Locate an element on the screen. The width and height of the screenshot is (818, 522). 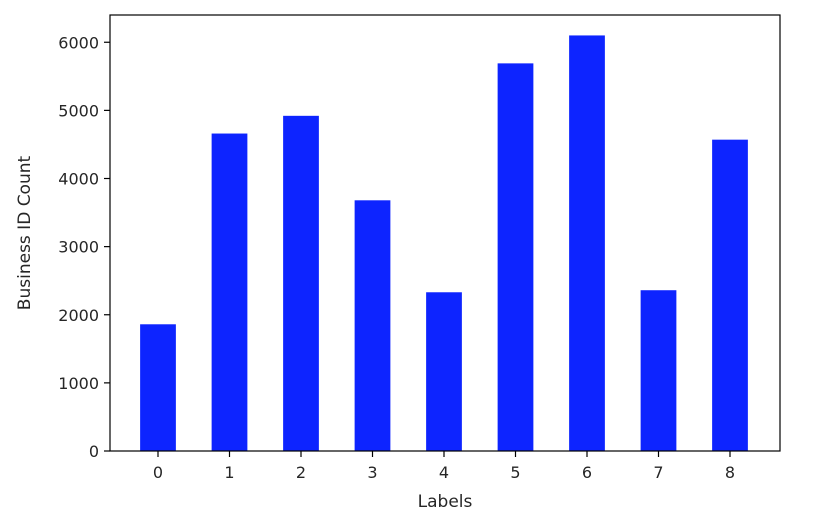
x-tick-label: 8 is located at coordinates (730, 472).